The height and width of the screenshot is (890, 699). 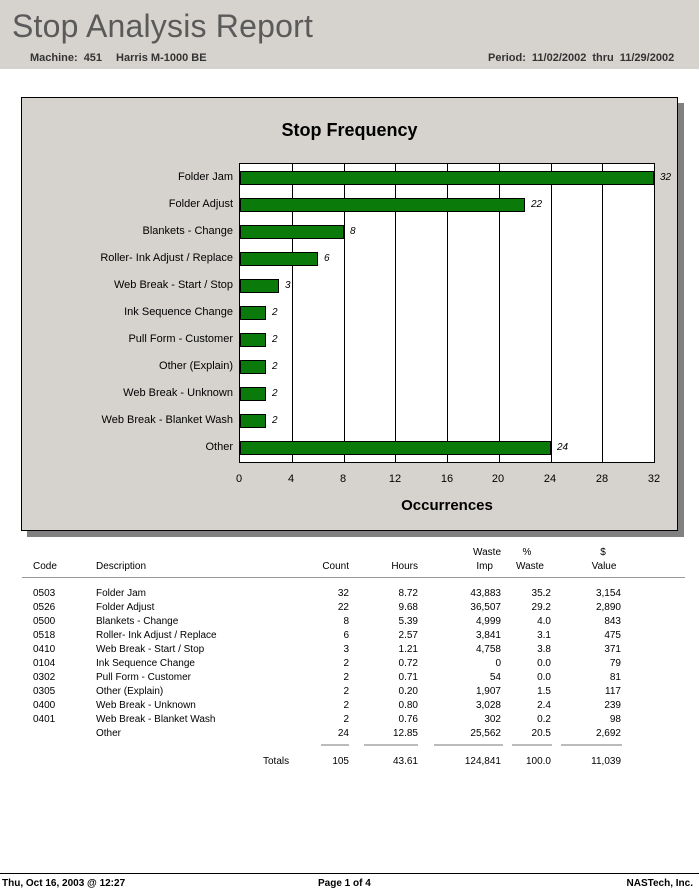 What do you see at coordinates (488, 621) in the screenshot?
I see `cell-waste: 4,999` at bounding box center [488, 621].